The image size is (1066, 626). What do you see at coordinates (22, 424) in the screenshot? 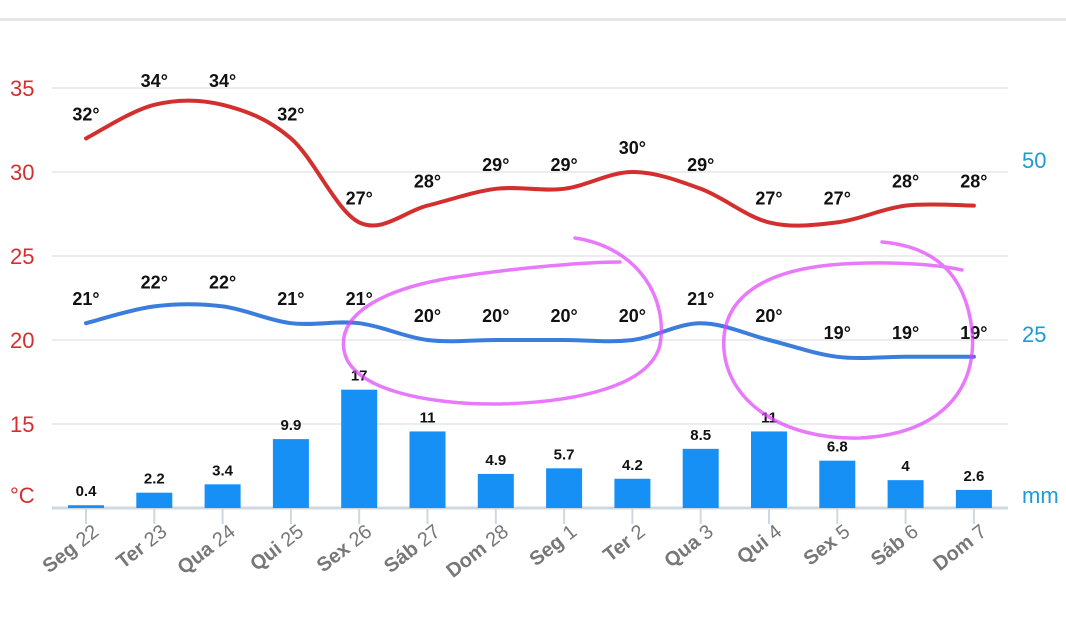
I see `left-axis-tick: 15` at bounding box center [22, 424].